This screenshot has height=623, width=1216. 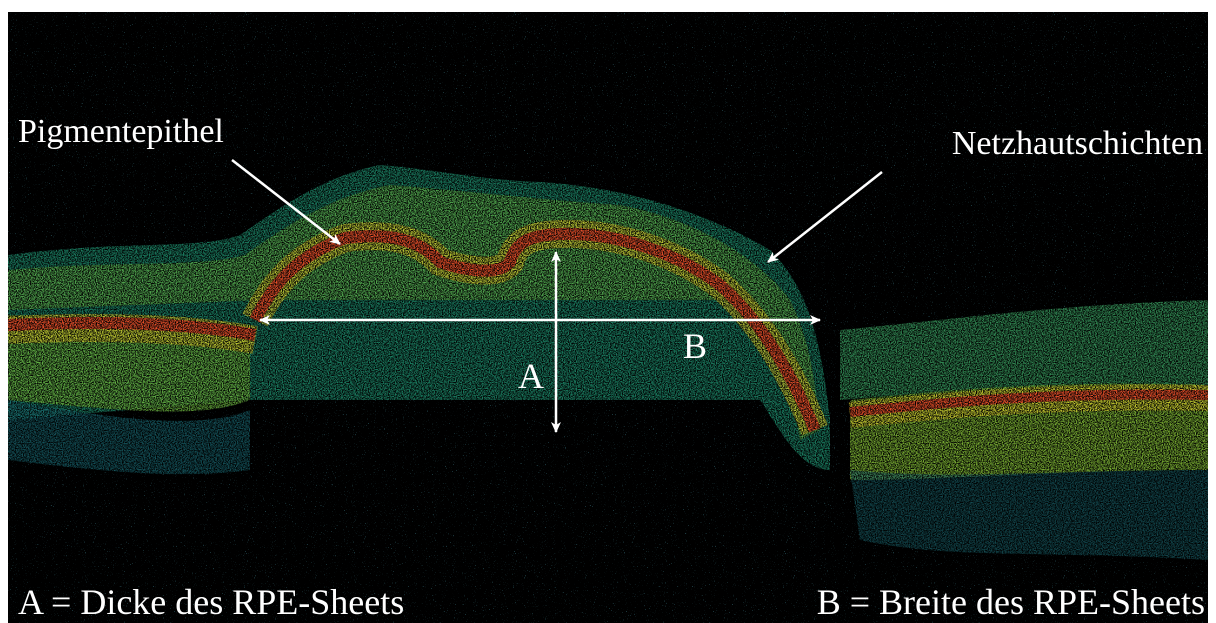 I want to click on retina-label: Netzhautschichten, so click(x=1077, y=143).